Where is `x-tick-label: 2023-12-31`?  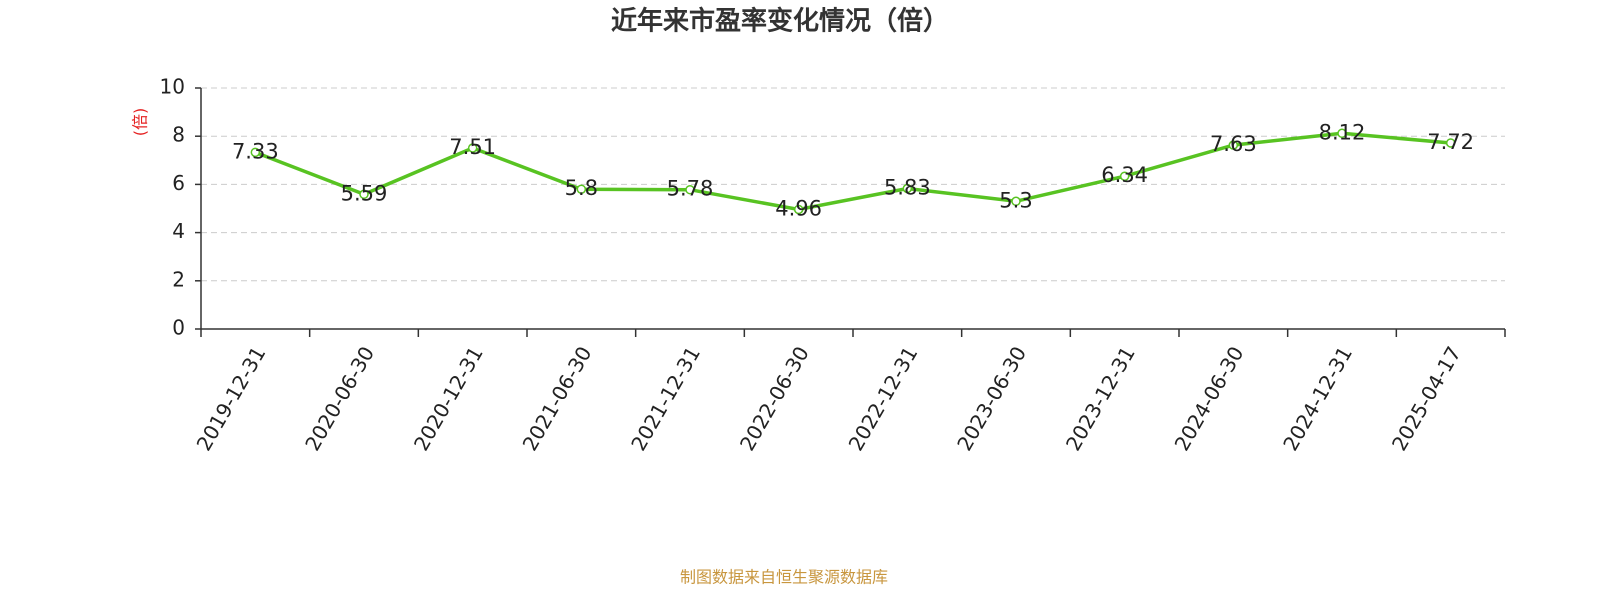 x-tick-label: 2023-12-31 is located at coordinates (1100, 398).